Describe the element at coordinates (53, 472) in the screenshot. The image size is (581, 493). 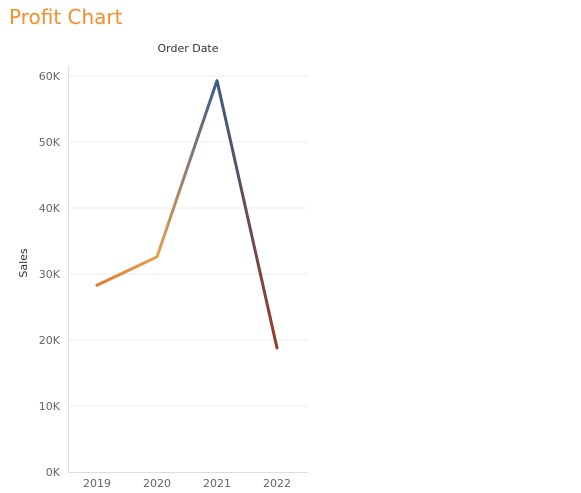
I see `y-tick-label: 0K` at that location.